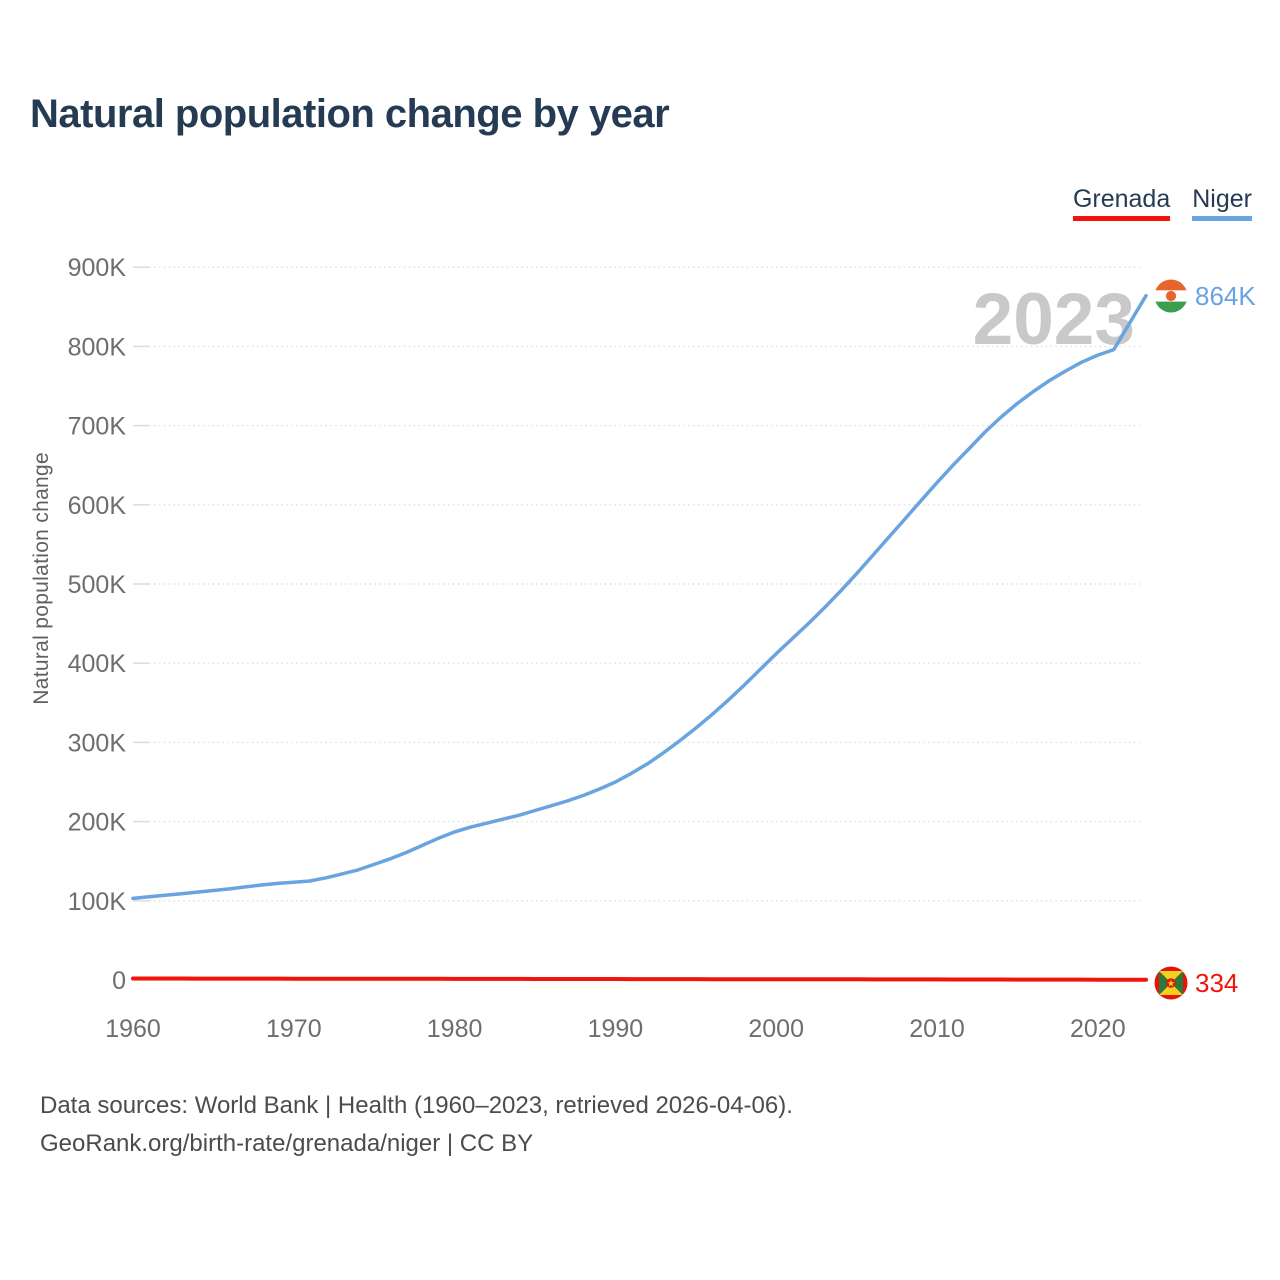 The image size is (1280, 1280). What do you see at coordinates (97, 268) in the screenshot?
I see `y-tick-label: 900K` at bounding box center [97, 268].